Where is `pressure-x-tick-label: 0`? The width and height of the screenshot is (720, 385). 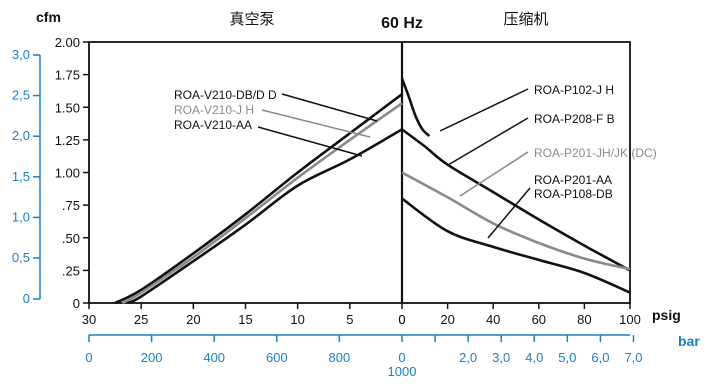
pressure-x-tick-label: 0 is located at coordinates (401, 319).